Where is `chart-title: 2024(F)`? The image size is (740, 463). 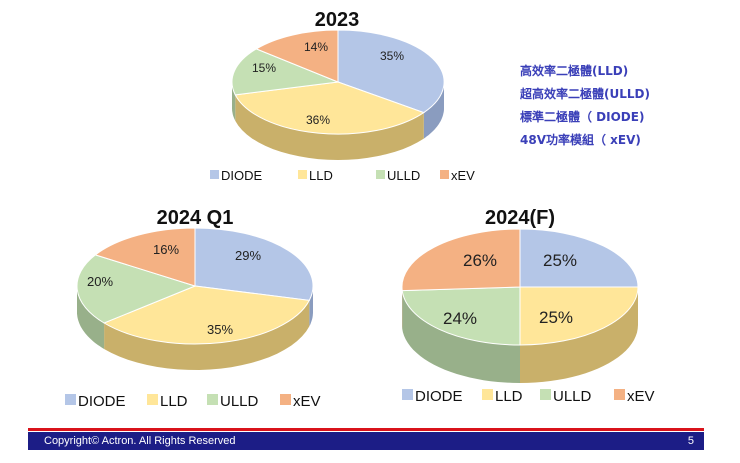
chart-title: 2024(F) is located at coordinates (520, 218).